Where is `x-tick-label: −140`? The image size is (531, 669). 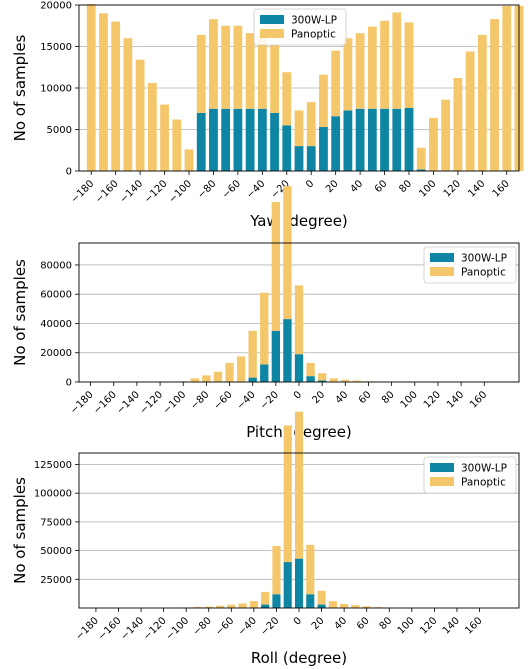 x-tick-label: −140 is located at coordinates (132, 628).